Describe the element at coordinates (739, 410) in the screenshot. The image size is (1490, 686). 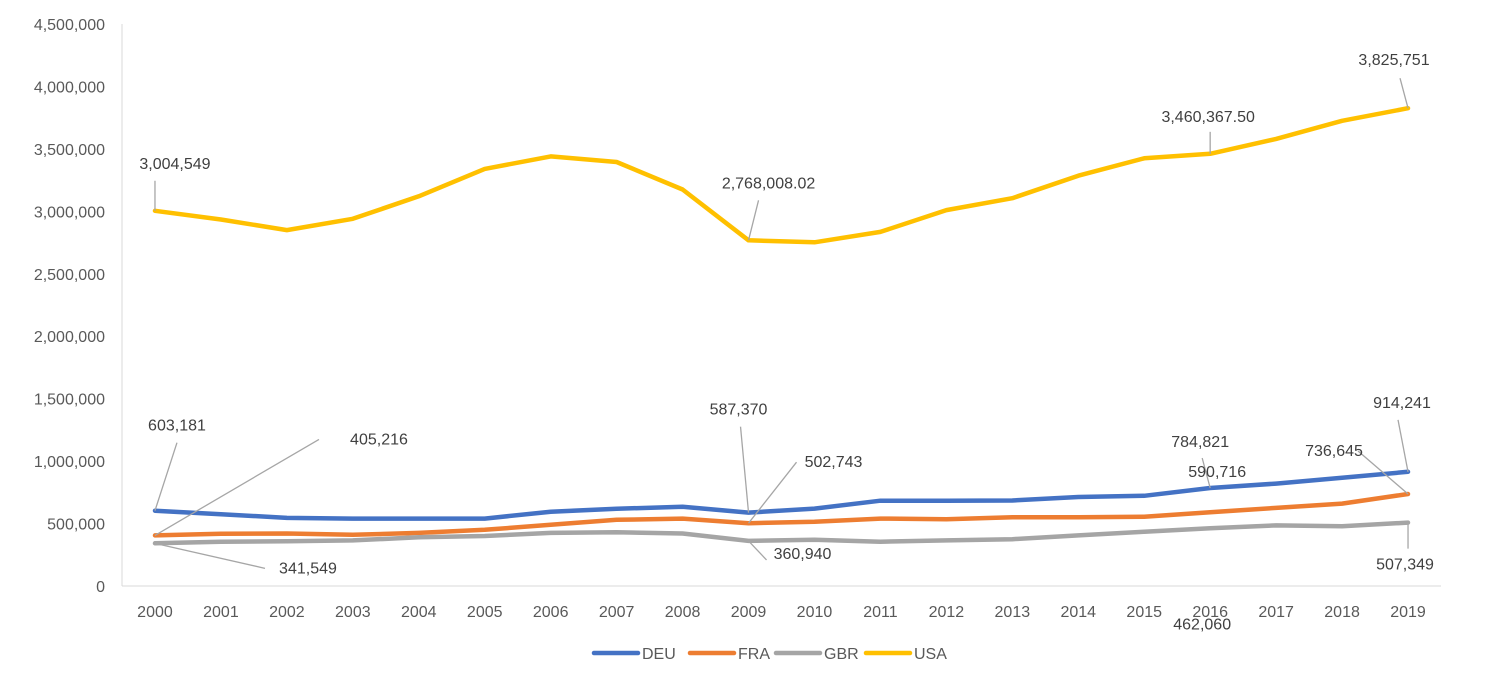
I see `data-label-deu-2009: 587,370` at that location.